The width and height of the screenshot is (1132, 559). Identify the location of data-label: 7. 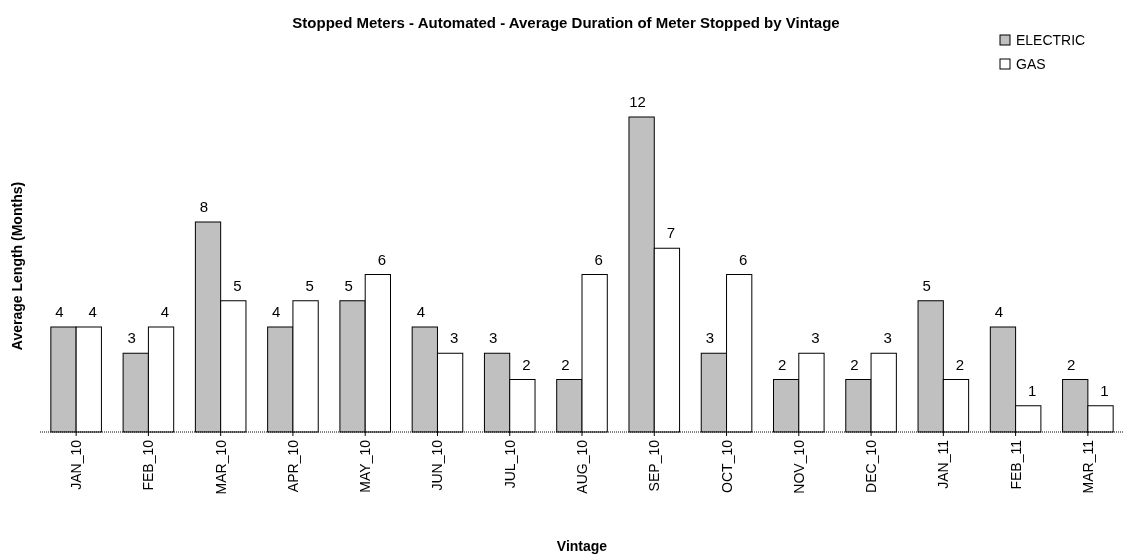
(671, 233).